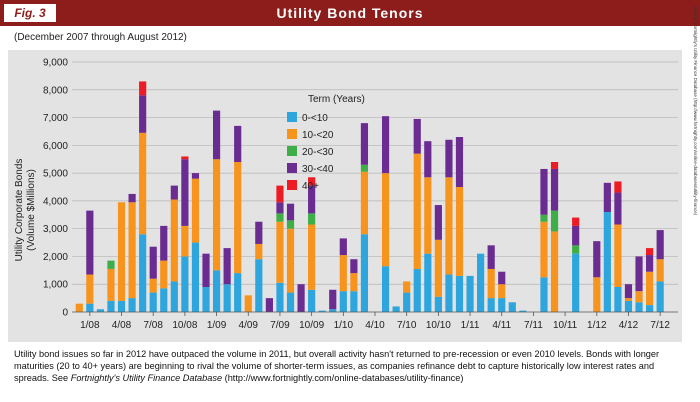  Describe the element at coordinates (65, 313) in the screenshot. I see `y-tick-label: 0` at that location.